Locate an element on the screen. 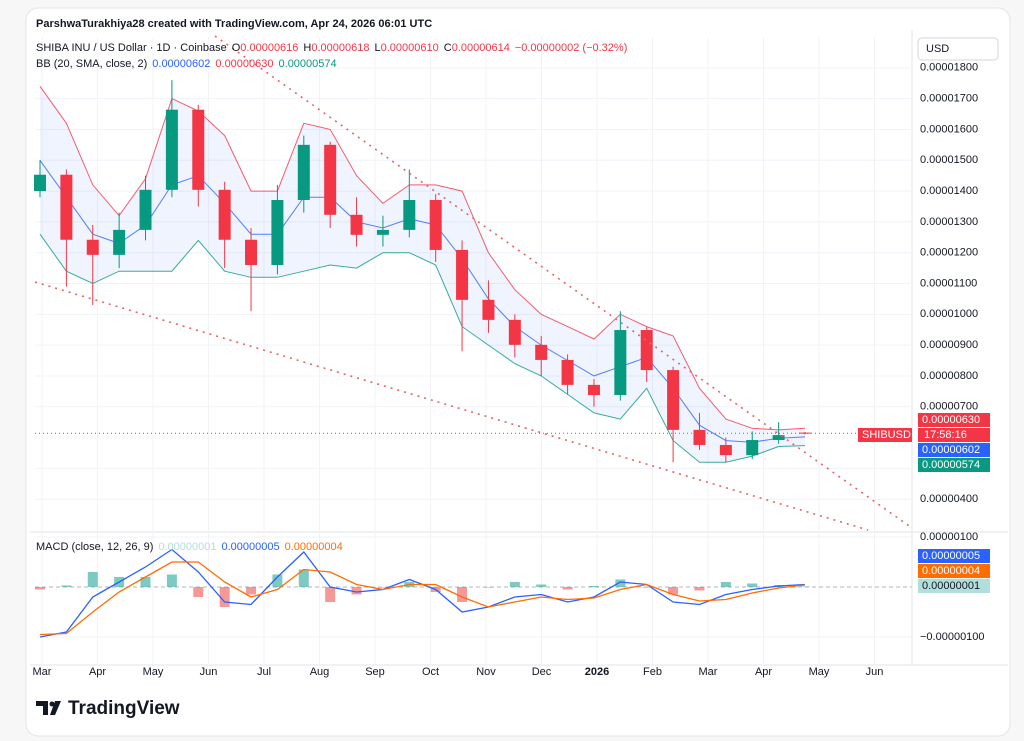 The height and width of the screenshot is (741, 1024). countdown-label: 17:58:16 is located at coordinates (945, 435).